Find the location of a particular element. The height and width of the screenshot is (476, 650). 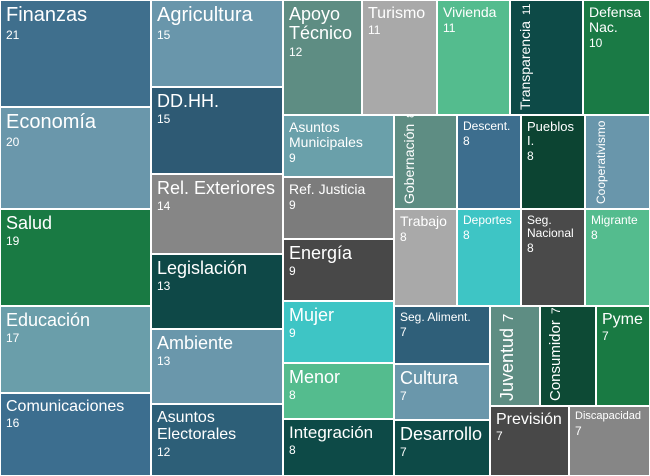

tile-label: Descent. is located at coordinates (487, 126).